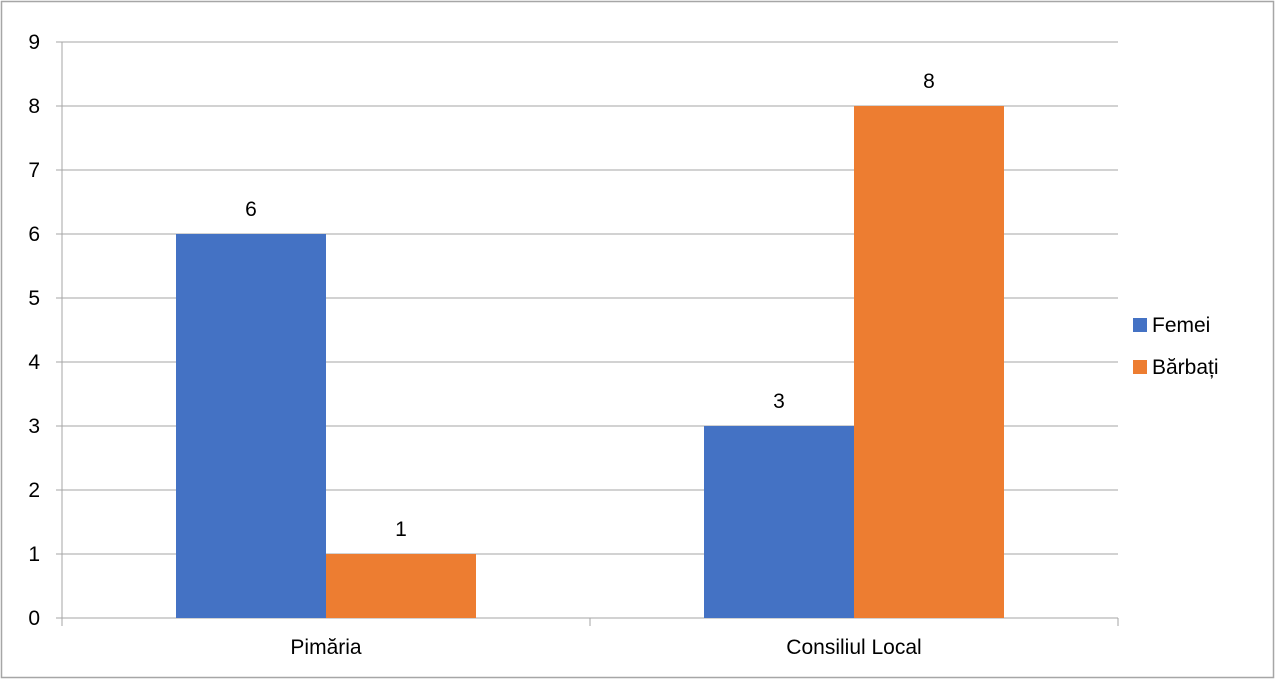 Image resolution: width=1275 pixels, height=684 pixels. What do you see at coordinates (326, 647) in the screenshot?
I see `x-category-label: Pimăria` at bounding box center [326, 647].